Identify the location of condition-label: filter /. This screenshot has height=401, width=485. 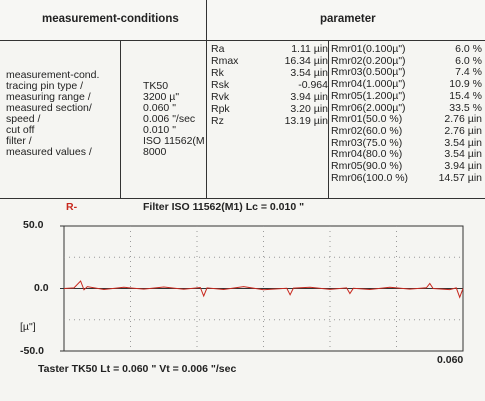
(19, 141).